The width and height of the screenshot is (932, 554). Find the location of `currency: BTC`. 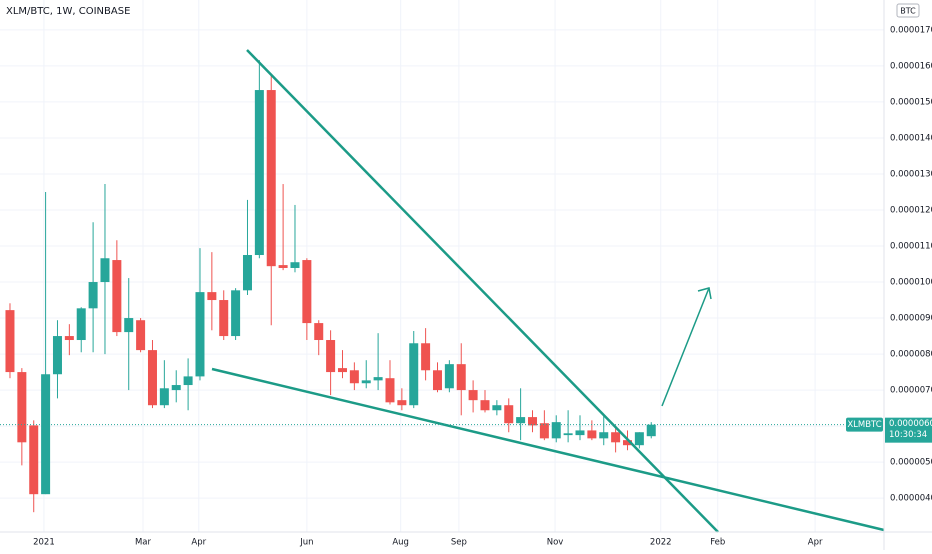

currency: BTC is located at coordinates (908, 11).